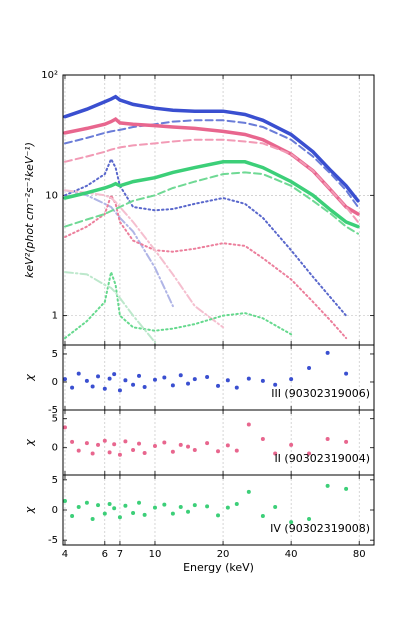 The height and width of the screenshot is (623, 415). I want to click on panel: -5 0 5 III (90302319006) χ, so click(199, 380).